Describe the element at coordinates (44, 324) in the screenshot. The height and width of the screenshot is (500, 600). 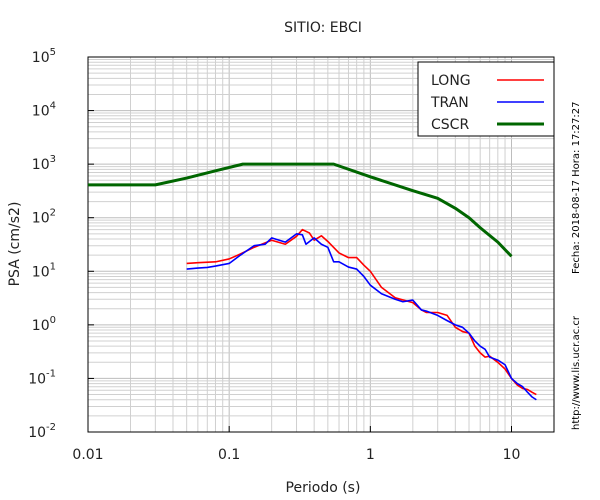
I see `y-tick-label: 10⁰` at that location.